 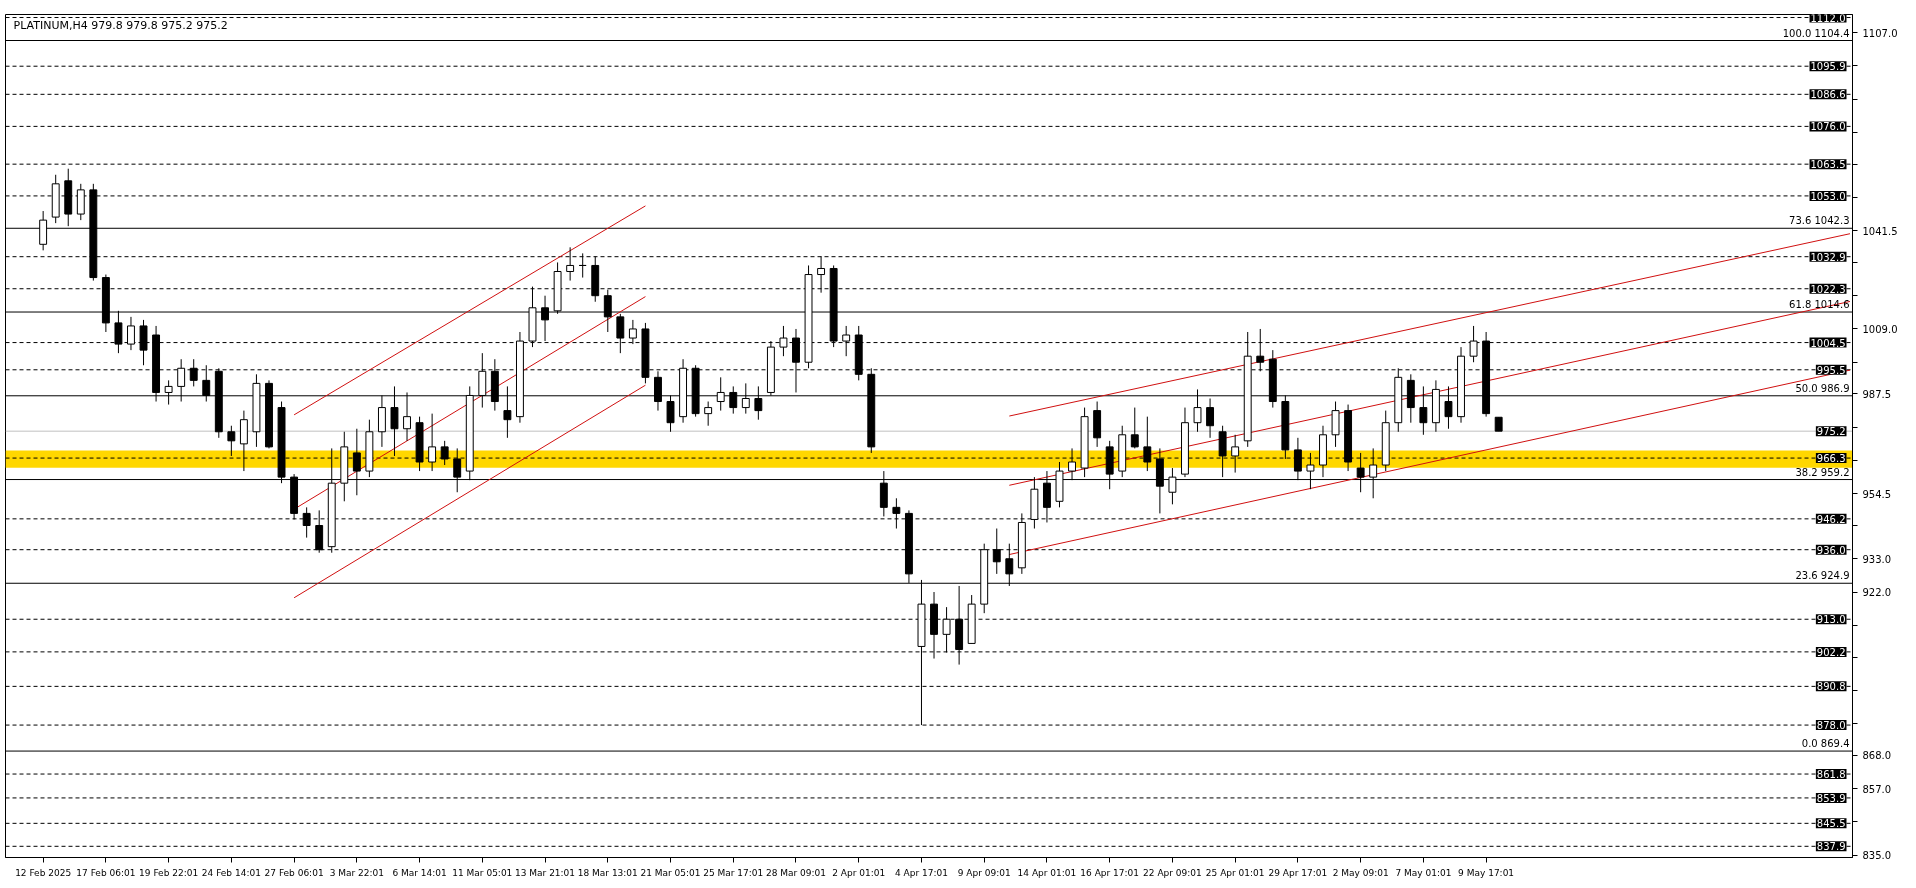 What do you see at coordinates (120, 25) in the screenshot?
I see `chart-title: PLATINUM,H4 979.8 979.8 975.2 975.2` at bounding box center [120, 25].